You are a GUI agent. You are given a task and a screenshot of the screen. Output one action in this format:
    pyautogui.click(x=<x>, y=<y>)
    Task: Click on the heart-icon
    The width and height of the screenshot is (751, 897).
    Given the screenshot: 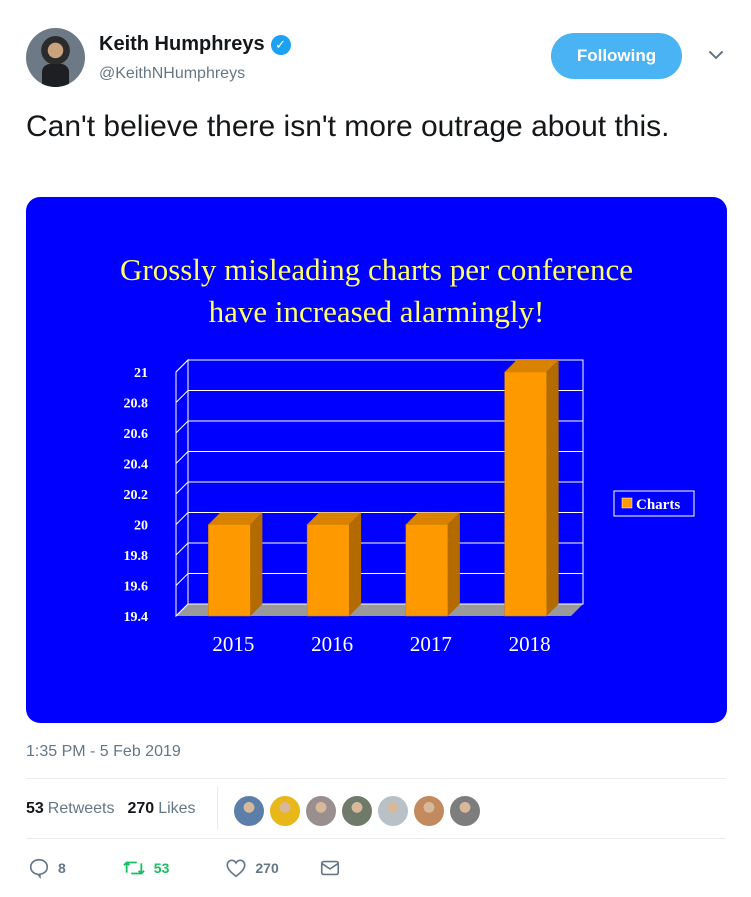 What is the action you would take?
    pyautogui.click(x=236, y=868)
    